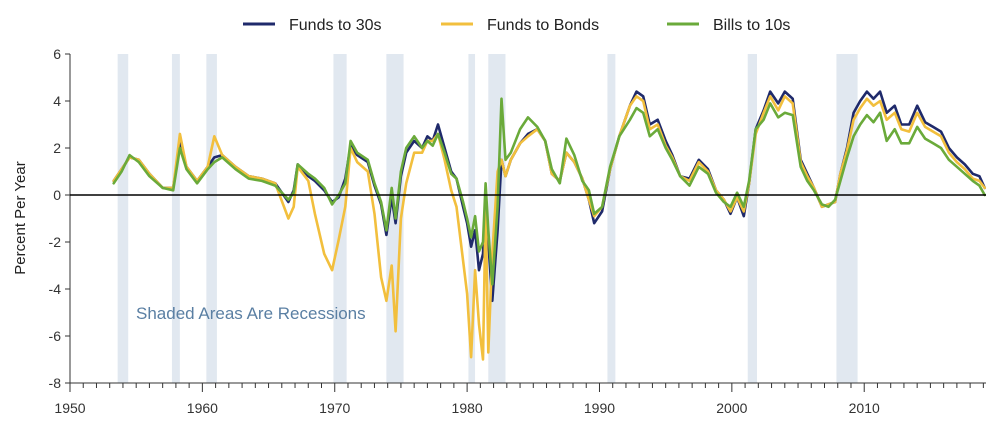 The image size is (1000, 440). What do you see at coordinates (57, 195) in the screenshot?
I see `y-tick-label: 0` at bounding box center [57, 195].